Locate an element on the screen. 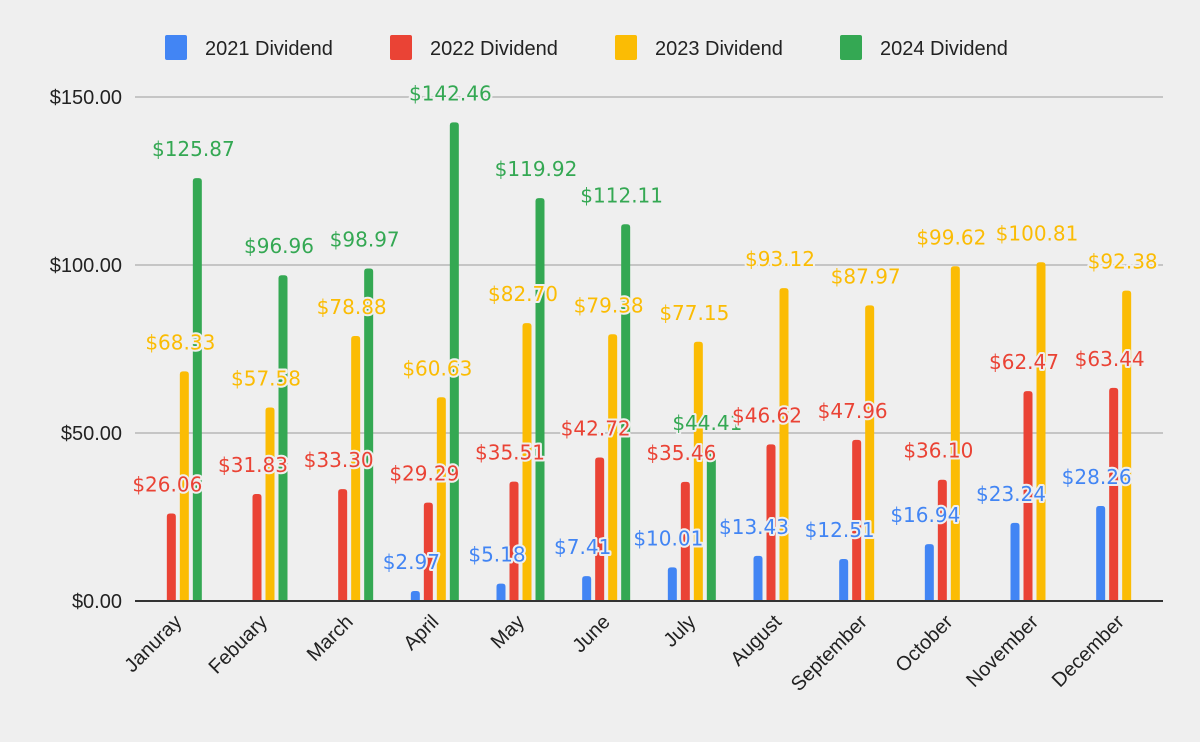 The image size is (1200, 742). bar-2023-dividend-november is located at coordinates (1041, 431).